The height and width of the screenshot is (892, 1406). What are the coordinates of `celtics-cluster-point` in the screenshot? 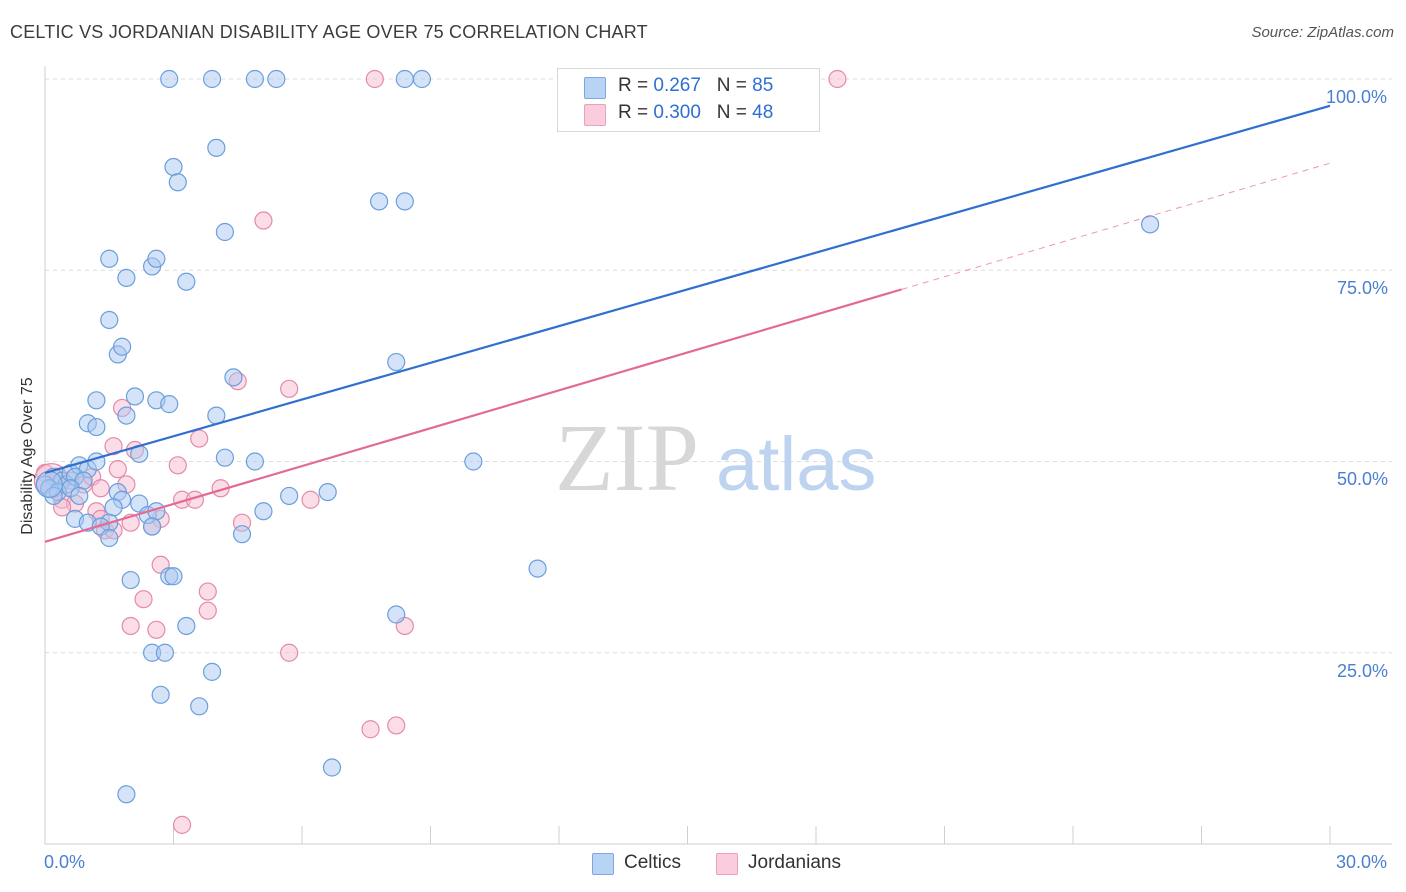 It's located at (49, 484).